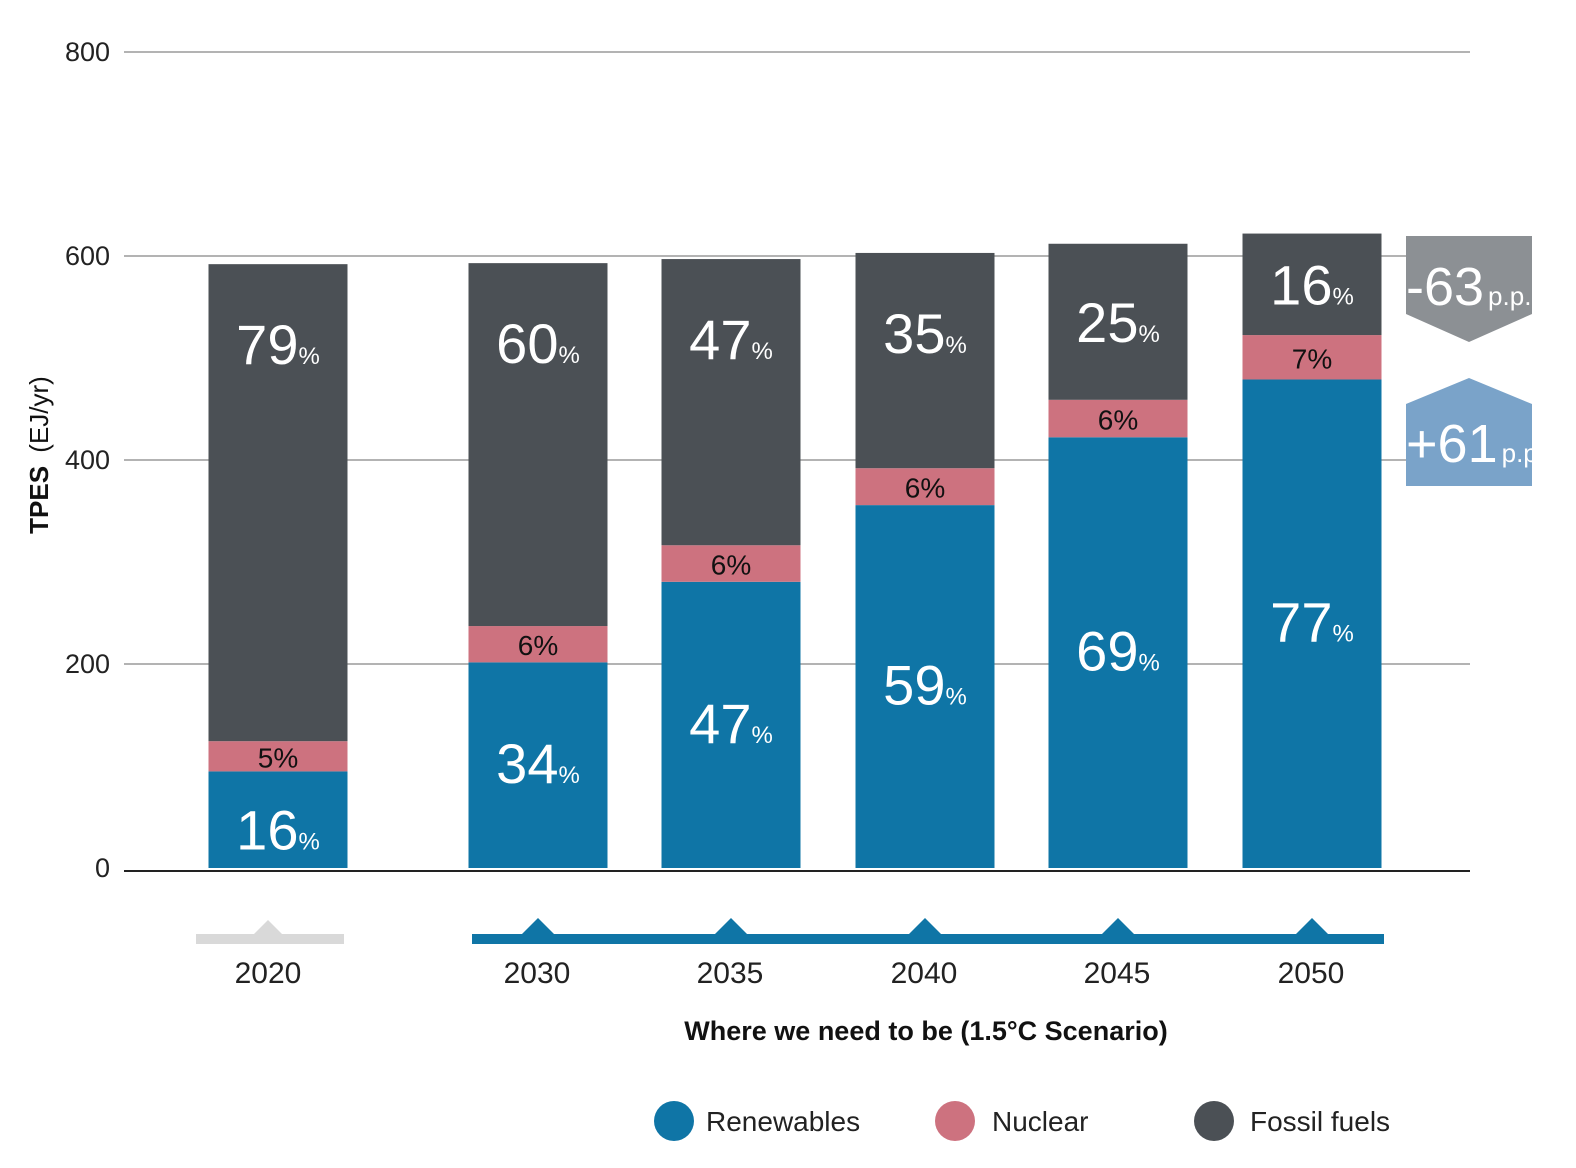 The height and width of the screenshot is (1168, 1576). What do you see at coordinates (270, 939) in the screenshot?
I see `timeline-baseline` at bounding box center [270, 939].